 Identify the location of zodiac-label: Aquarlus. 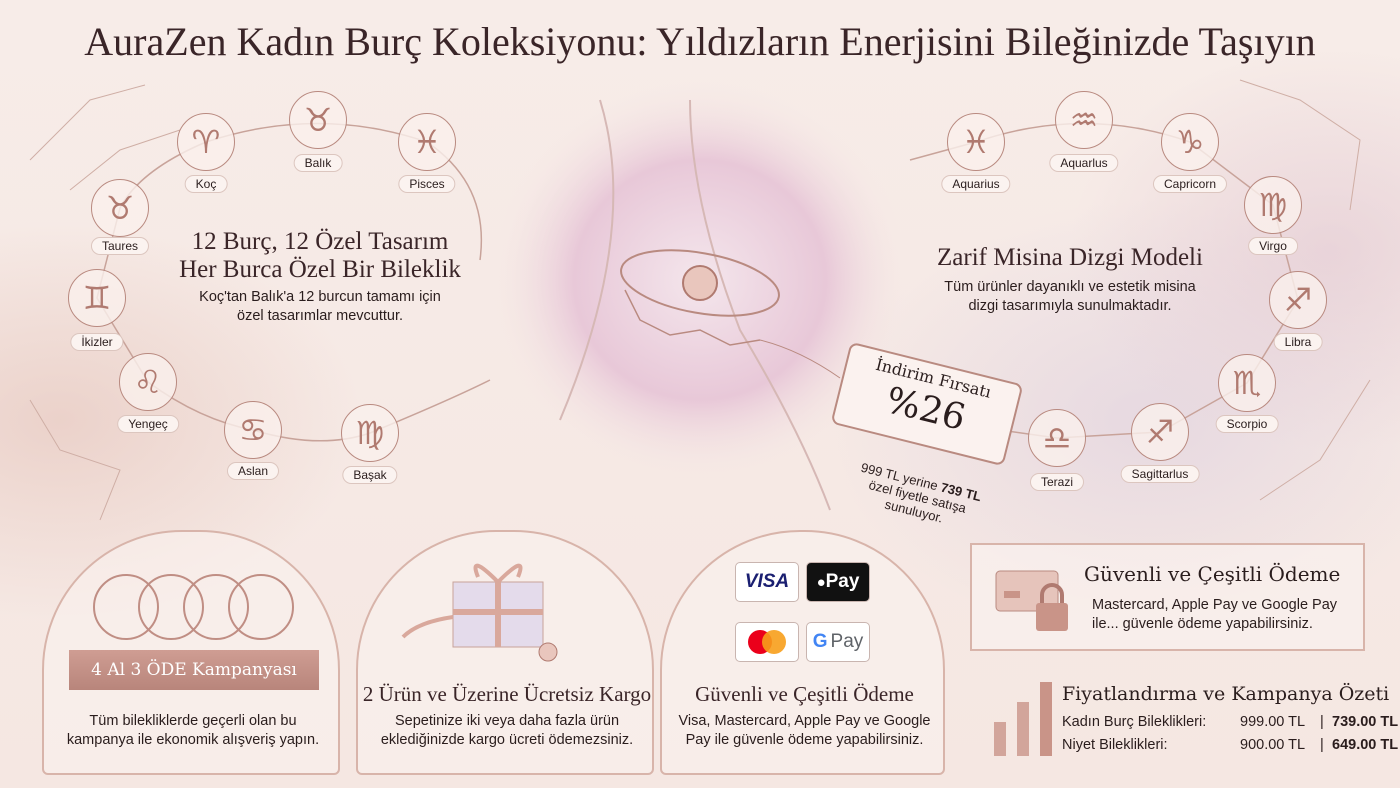
(1084, 163).